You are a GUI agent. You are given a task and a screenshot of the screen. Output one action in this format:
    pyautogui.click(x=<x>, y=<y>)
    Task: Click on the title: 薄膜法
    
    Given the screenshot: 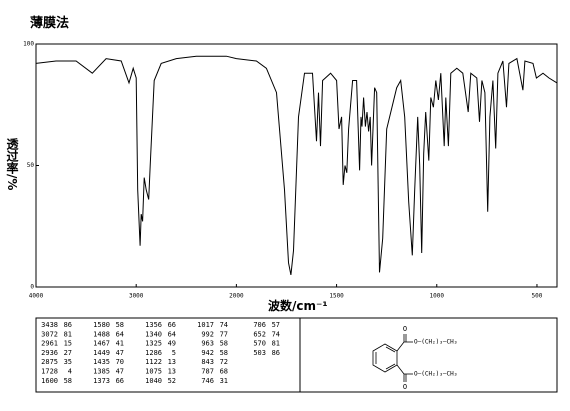 What is the action you would take?
    pyautogui.click(x=50, y=23)
    